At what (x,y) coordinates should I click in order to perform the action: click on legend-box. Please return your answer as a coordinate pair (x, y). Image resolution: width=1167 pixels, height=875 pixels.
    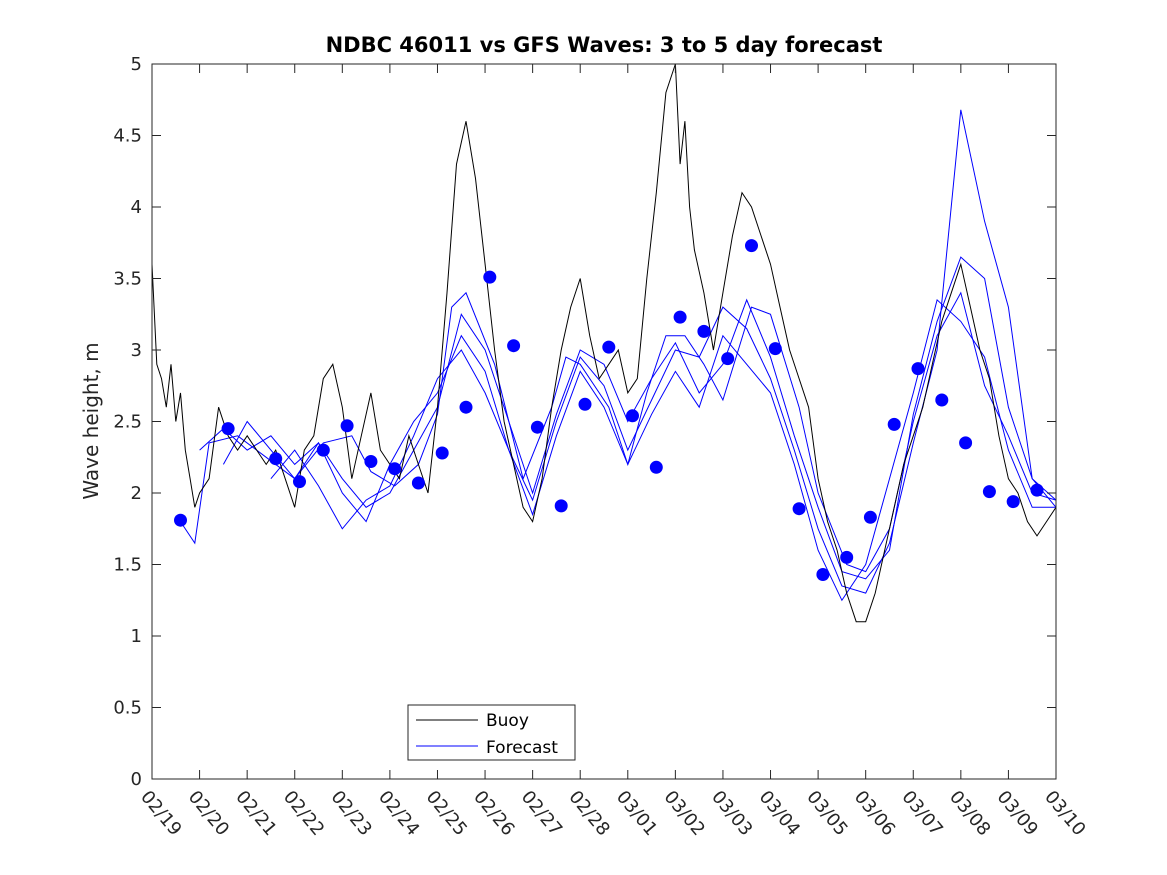
    Looking at the image, I should click on (491, 732).